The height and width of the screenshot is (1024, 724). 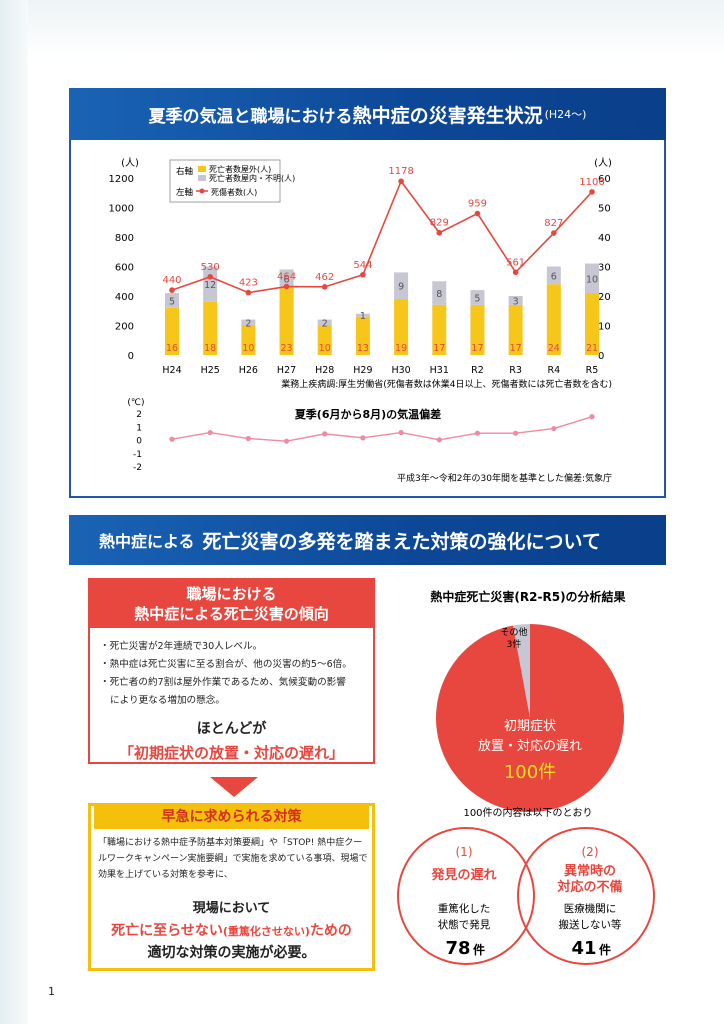 I want to click on temp-tick-label: -1, so click(x=137, y=455).